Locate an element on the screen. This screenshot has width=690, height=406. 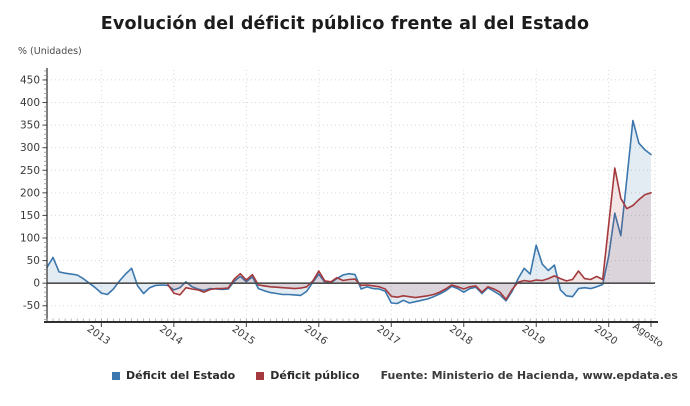
legend-item-deficit-estado: Déficit del Estado is located at coordinates (173, 375).